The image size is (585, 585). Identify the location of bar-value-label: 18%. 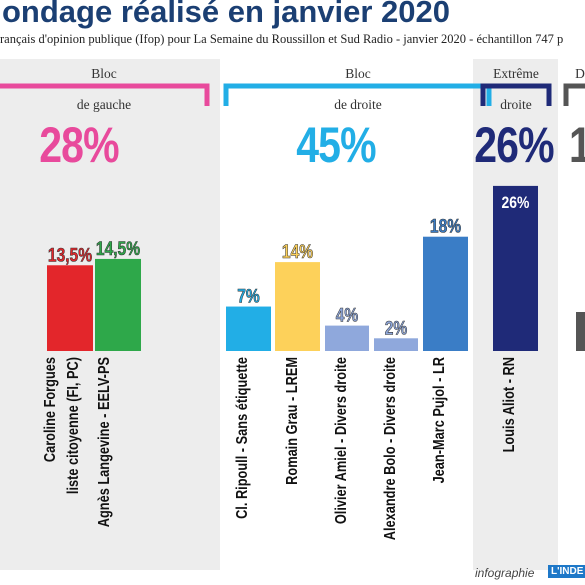
(445, 226).